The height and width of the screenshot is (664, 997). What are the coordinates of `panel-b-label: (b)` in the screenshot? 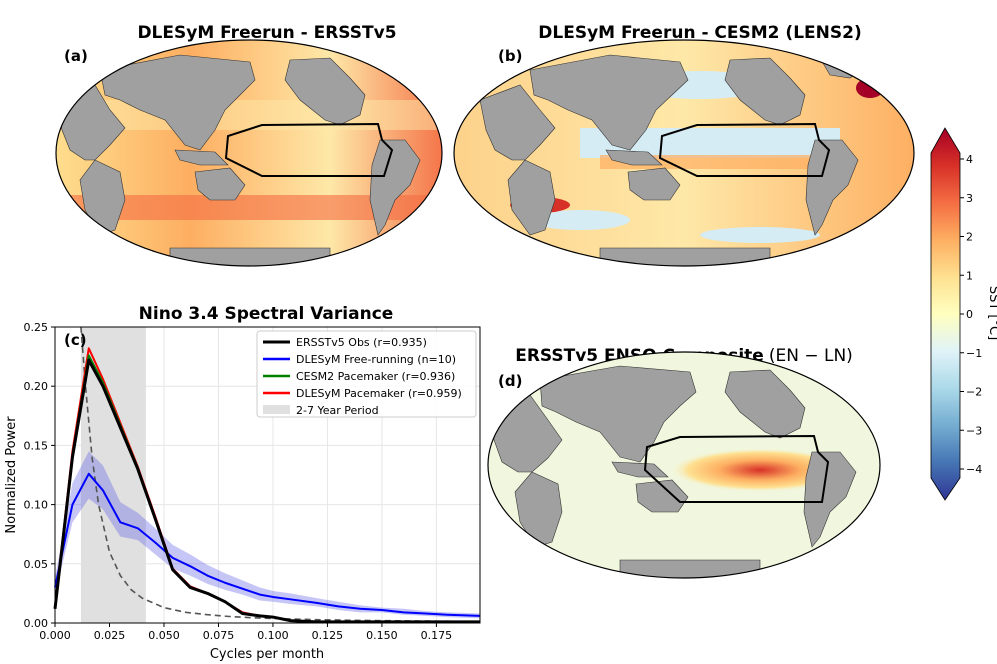 It's located at (510, 56).